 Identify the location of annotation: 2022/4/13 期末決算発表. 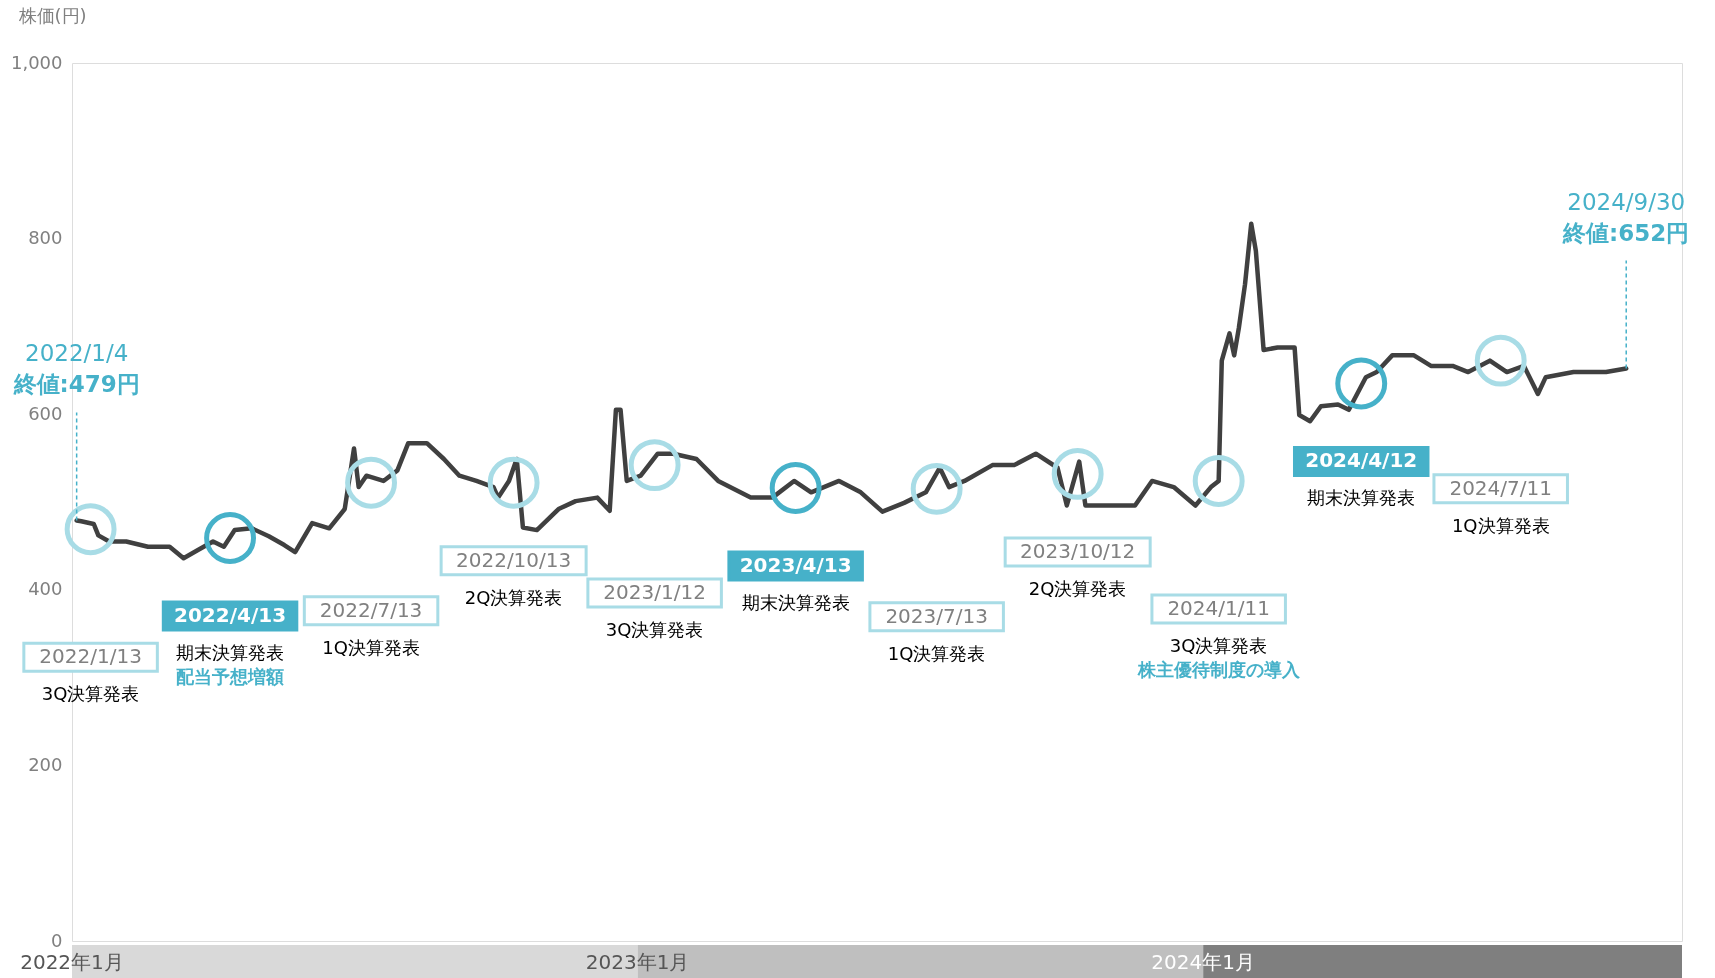
(230, 633).